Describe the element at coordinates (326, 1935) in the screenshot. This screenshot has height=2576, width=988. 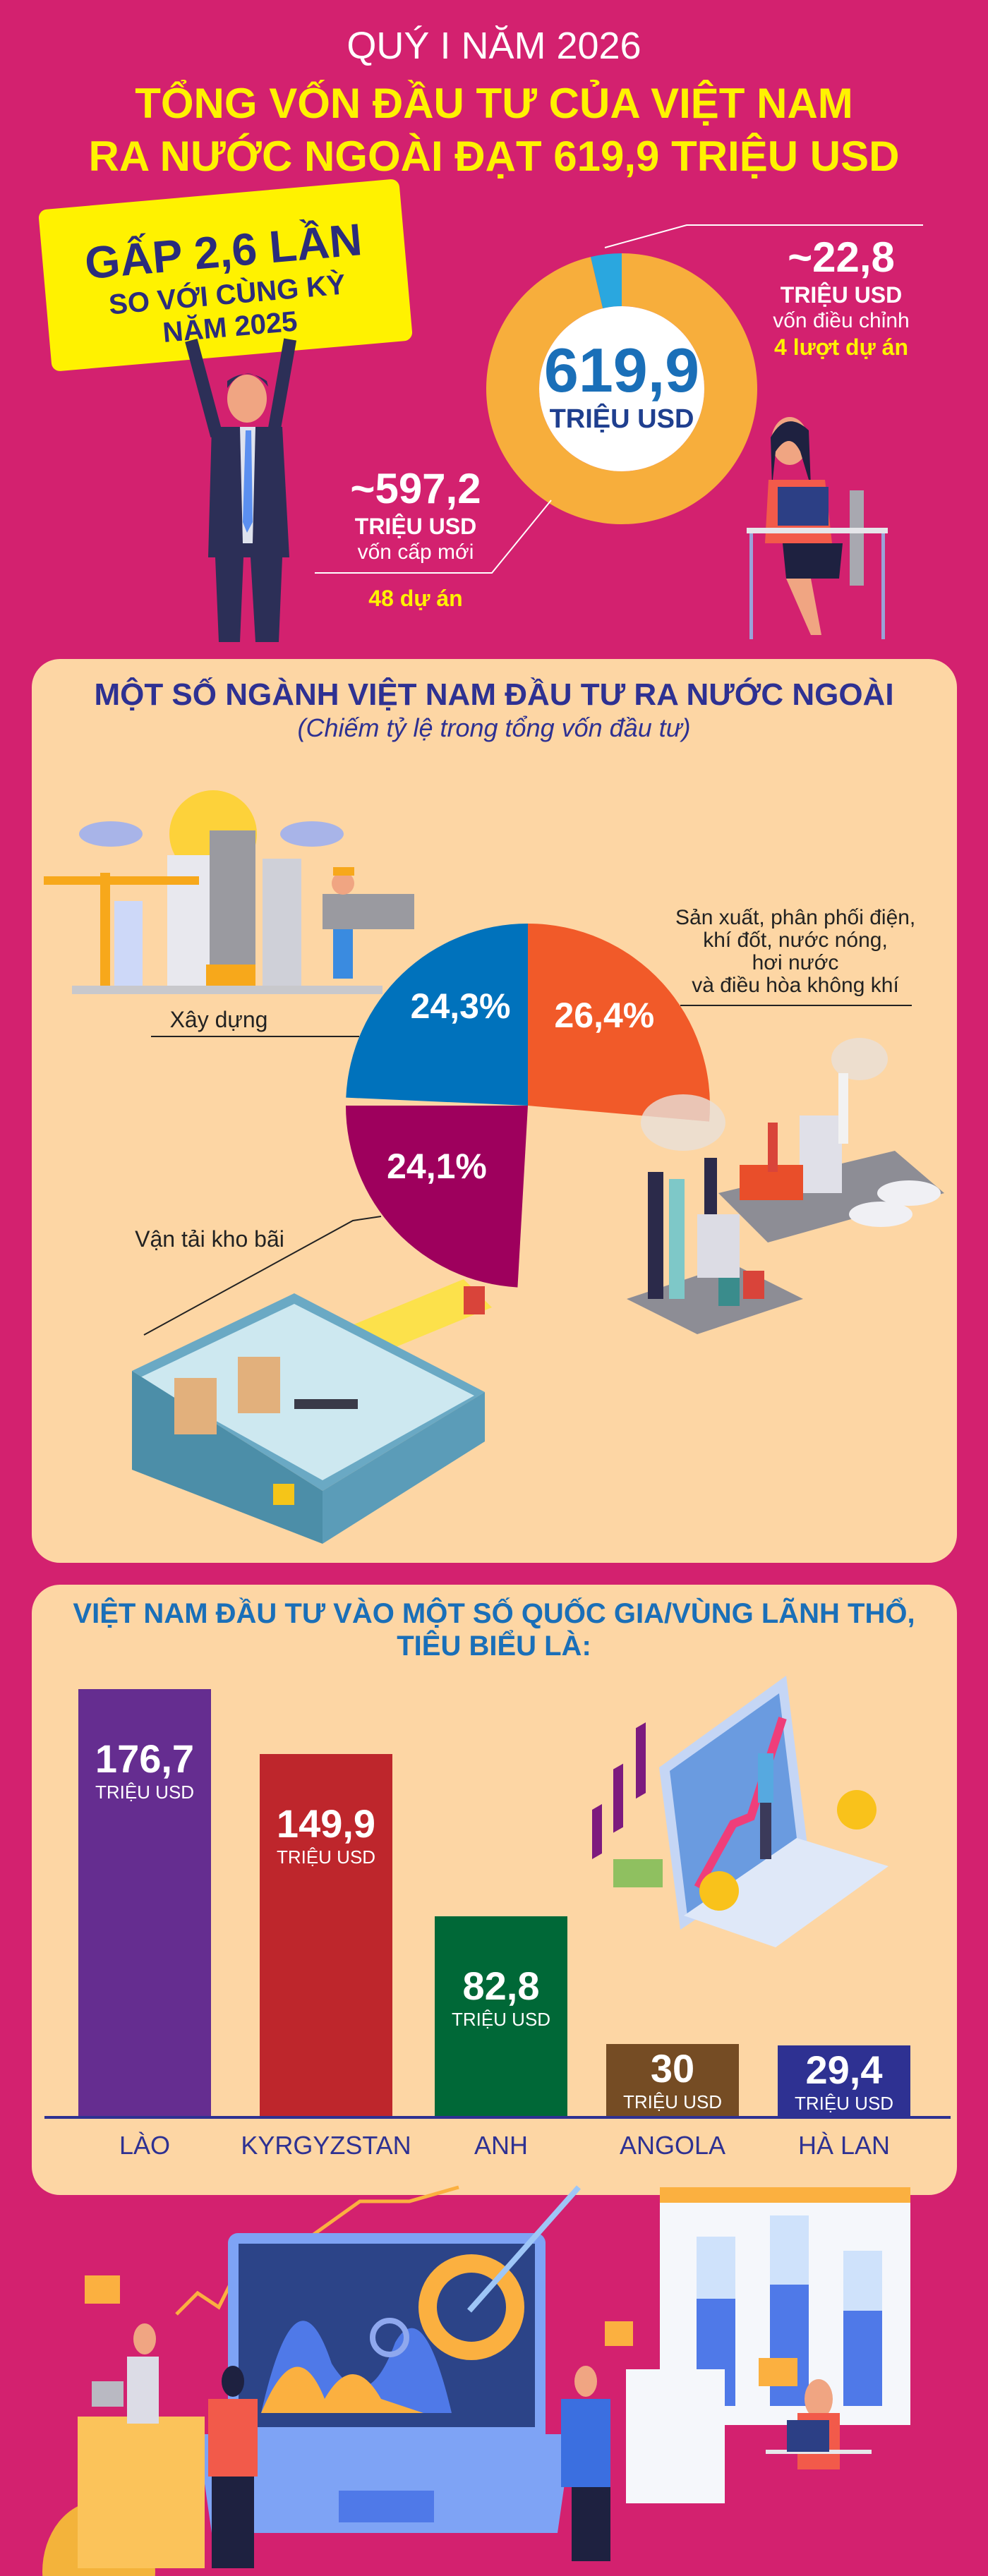
I see `bar: 149,9 TRIỆU USD` at that location.